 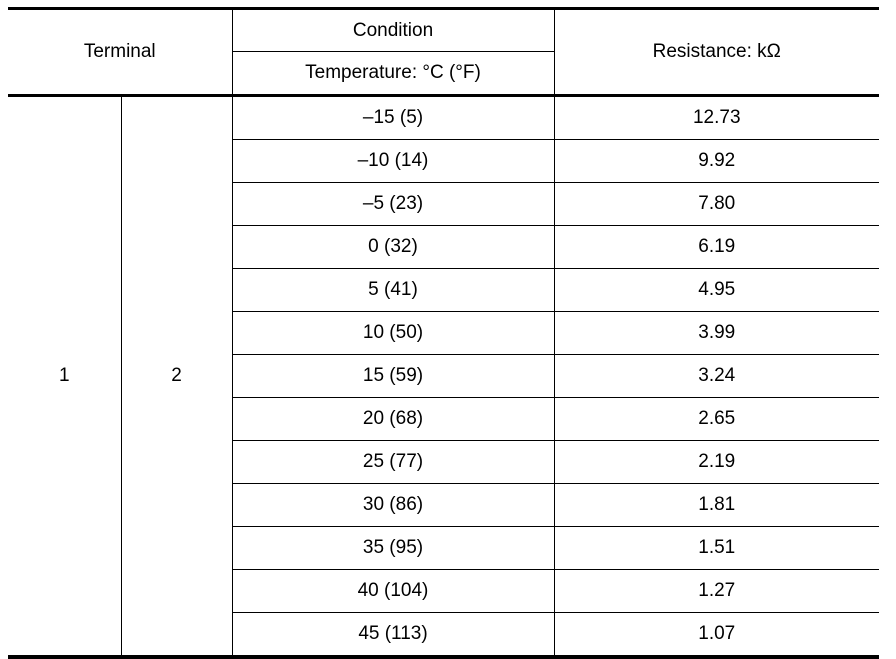 What do you see at coordinates (393, 73) in the screenshot?
I see `temperature-header: Temperature: °C (°F)` at bounding box center [393, 73].